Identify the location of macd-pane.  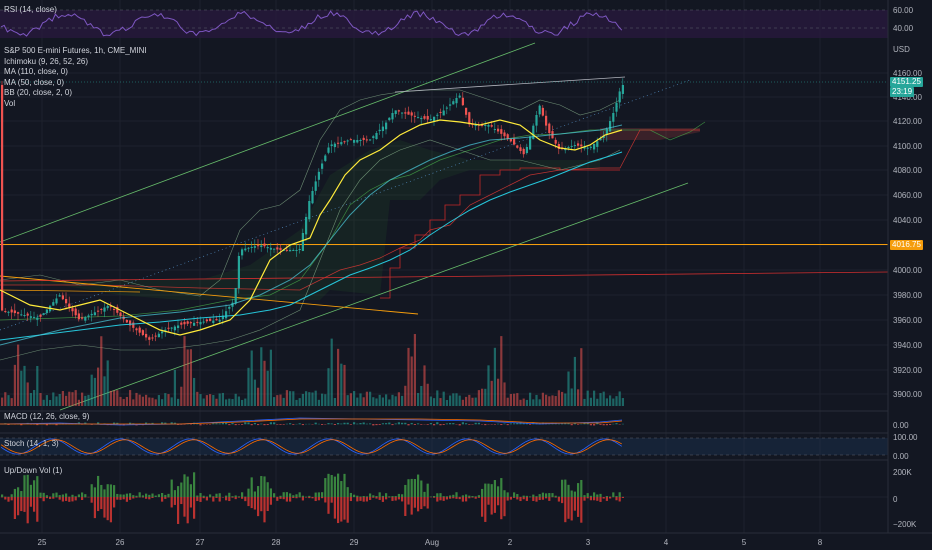
(312, 421).